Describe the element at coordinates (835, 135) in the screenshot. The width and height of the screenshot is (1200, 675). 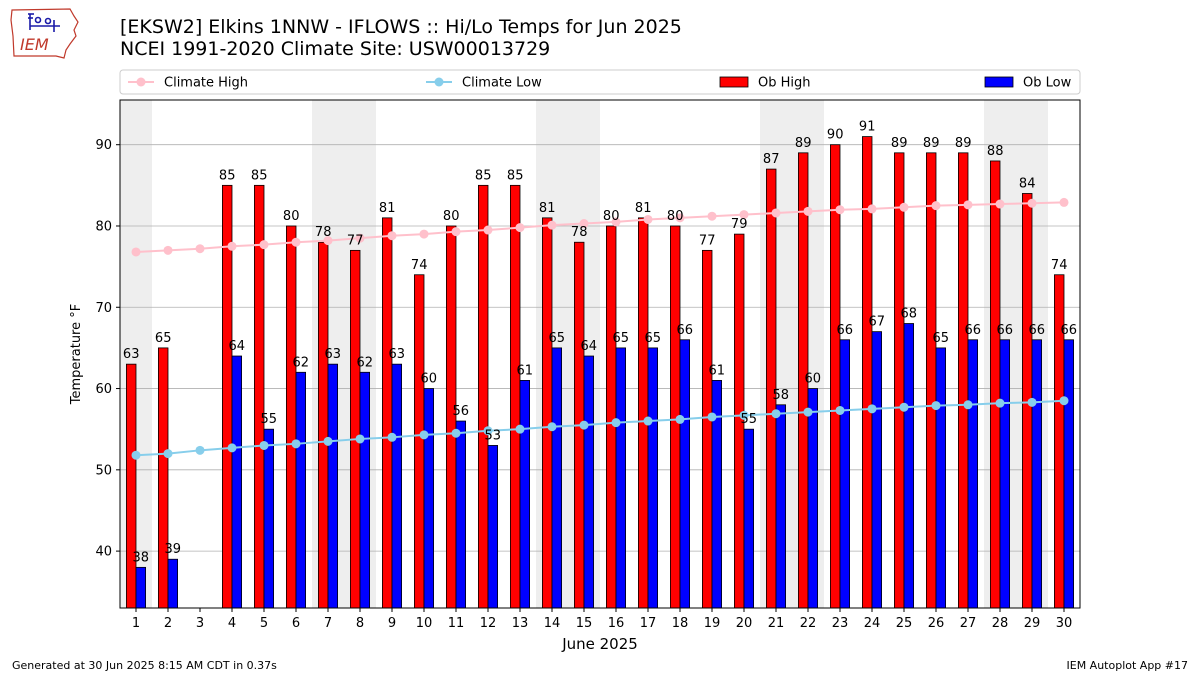
I see `ob-high-label-23: 90` at that location.